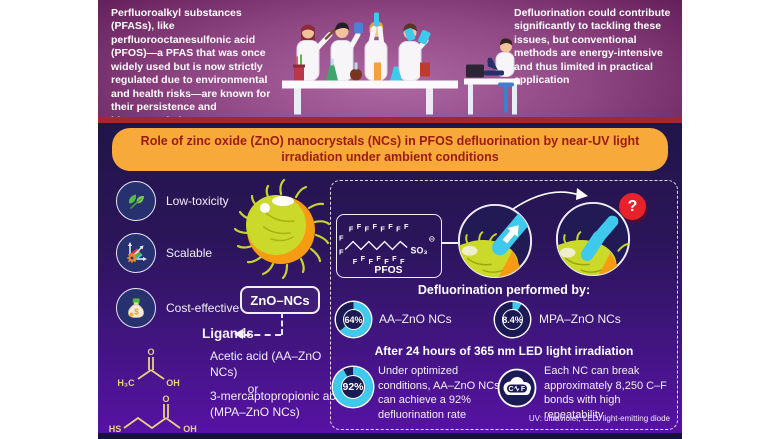  What do you see at coordinates (262, 335) in the screenshot?
I see `dashed-connector-horizontal` at bounding box center [262, 335].